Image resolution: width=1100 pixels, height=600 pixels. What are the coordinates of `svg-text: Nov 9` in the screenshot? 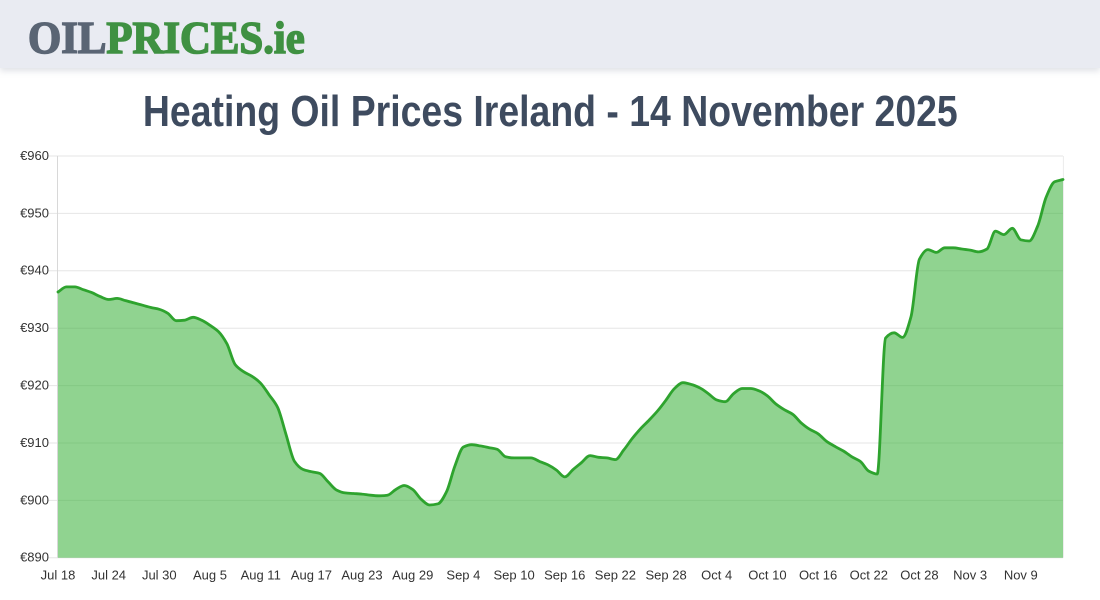 It's located at (1021, 575).